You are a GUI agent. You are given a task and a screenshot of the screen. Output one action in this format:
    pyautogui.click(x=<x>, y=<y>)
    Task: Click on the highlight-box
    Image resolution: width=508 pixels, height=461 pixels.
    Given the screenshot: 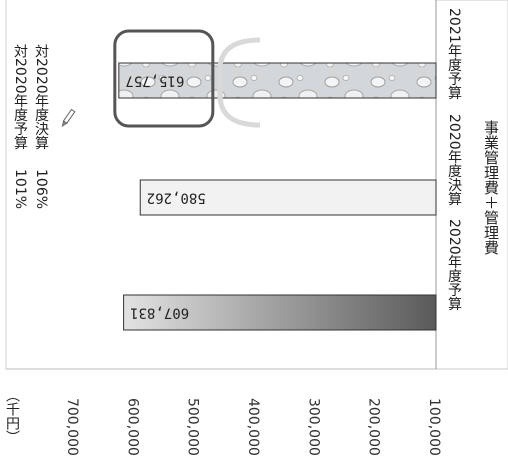 What is the action you would take?
    pyautogui.click(x=164, y=78)
    